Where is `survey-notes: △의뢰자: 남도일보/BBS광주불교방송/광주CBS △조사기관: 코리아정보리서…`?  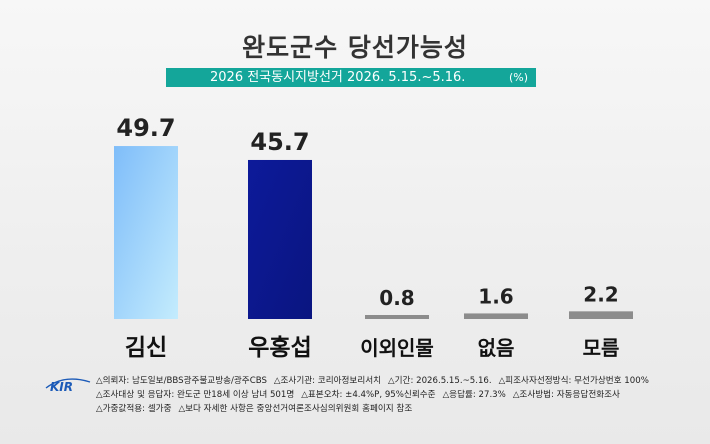
survey-notes: △의뢰자: 남도일보/BBS광주불교방송/광주CBS △조사기관: 코리아정보리서… is located at coordinates (396, 395).